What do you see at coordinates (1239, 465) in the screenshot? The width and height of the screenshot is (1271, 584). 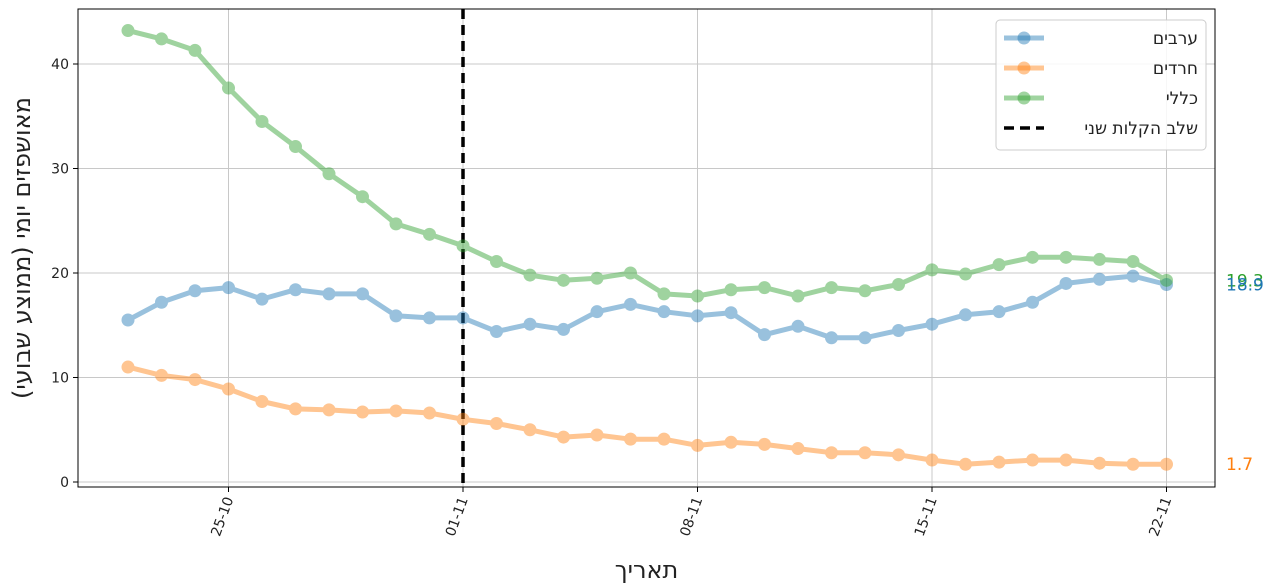 I see `end-label: 1.7` at bounding box center [1239, 465].